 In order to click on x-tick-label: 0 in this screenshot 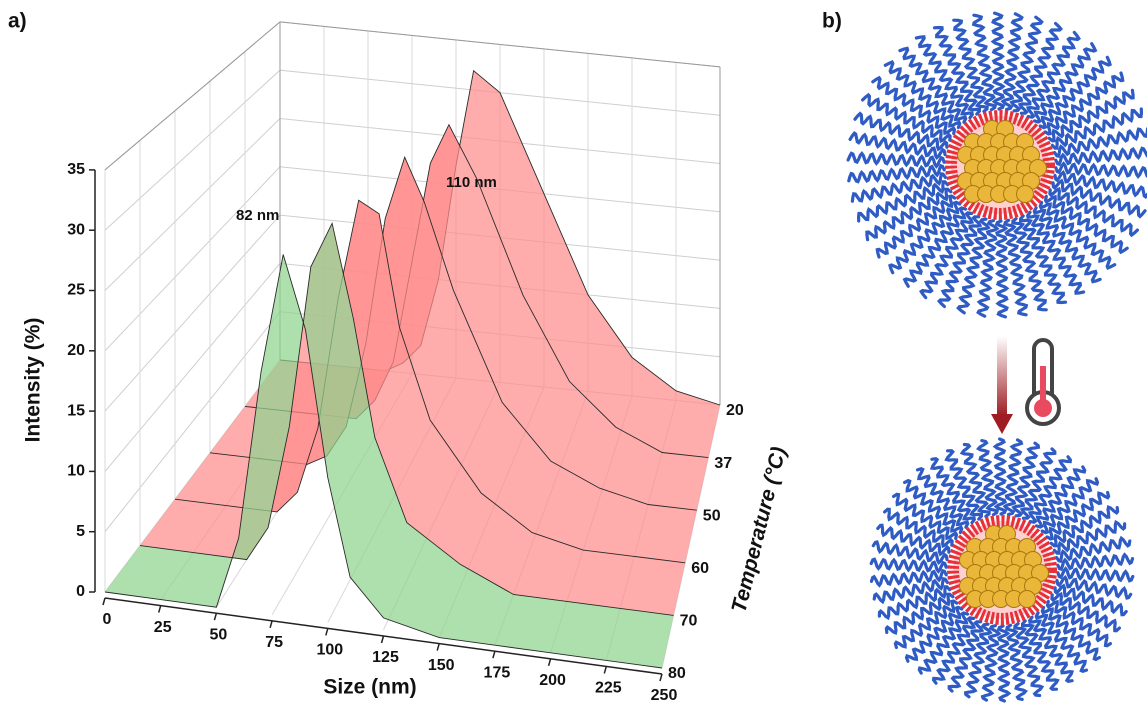, I will do `click(107, 619)`.